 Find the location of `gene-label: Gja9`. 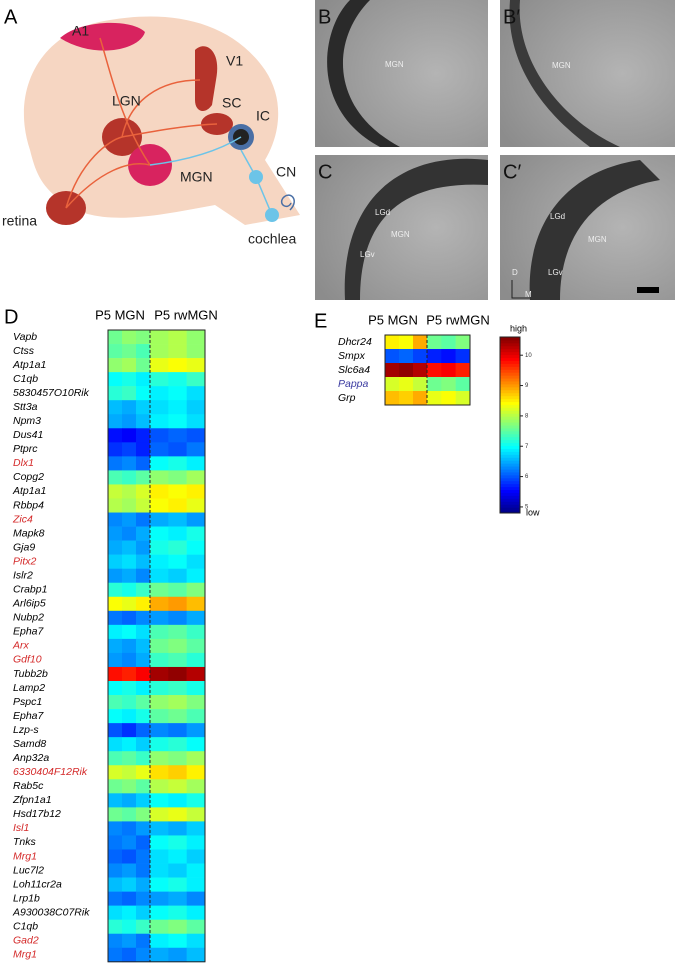

gene-label: Gja9 is located at coordinates (24, 547).